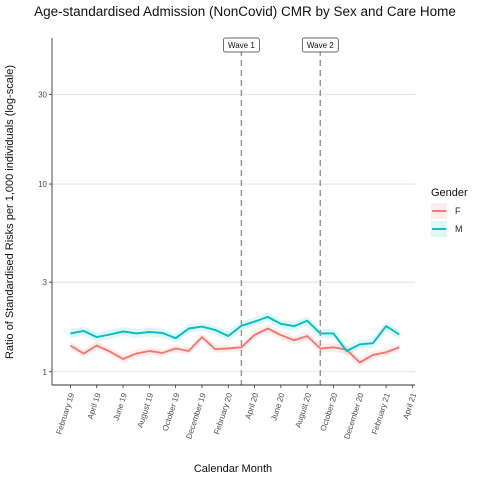 The height and width of the screenshot is (480, 480). I want to click on x-tick-label: August 19, so click(146, 410).